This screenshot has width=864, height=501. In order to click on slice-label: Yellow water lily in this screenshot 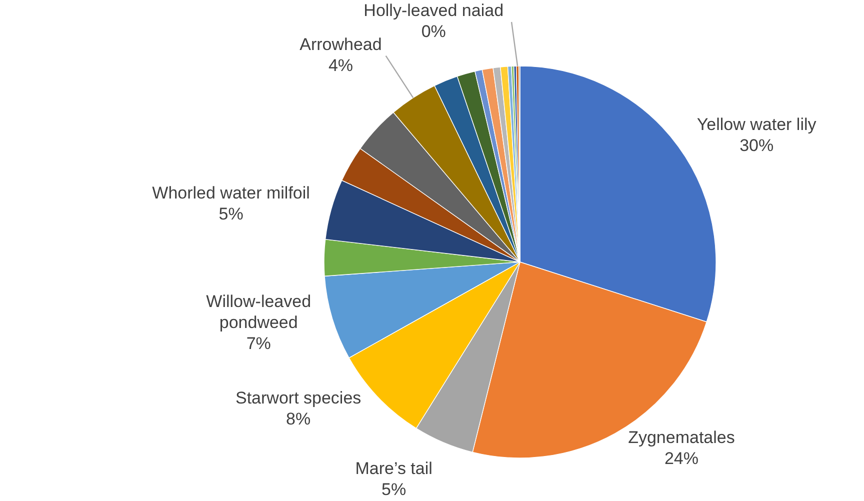, I will do `click(756, 124)`.